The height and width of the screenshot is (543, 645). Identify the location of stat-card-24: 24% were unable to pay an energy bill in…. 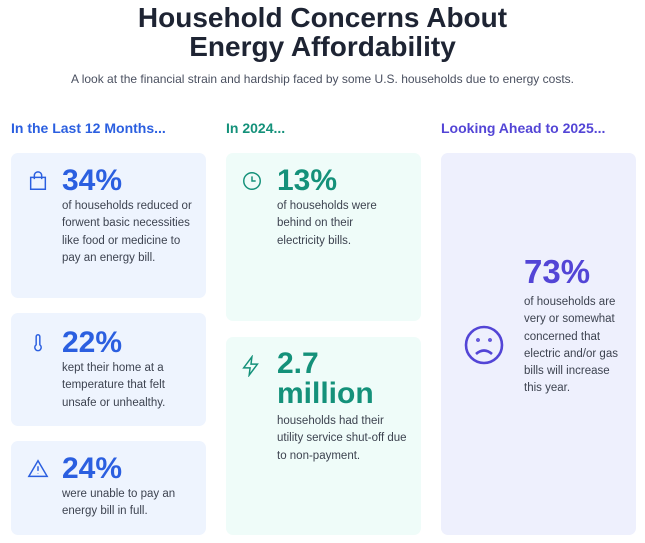
(108, 488).